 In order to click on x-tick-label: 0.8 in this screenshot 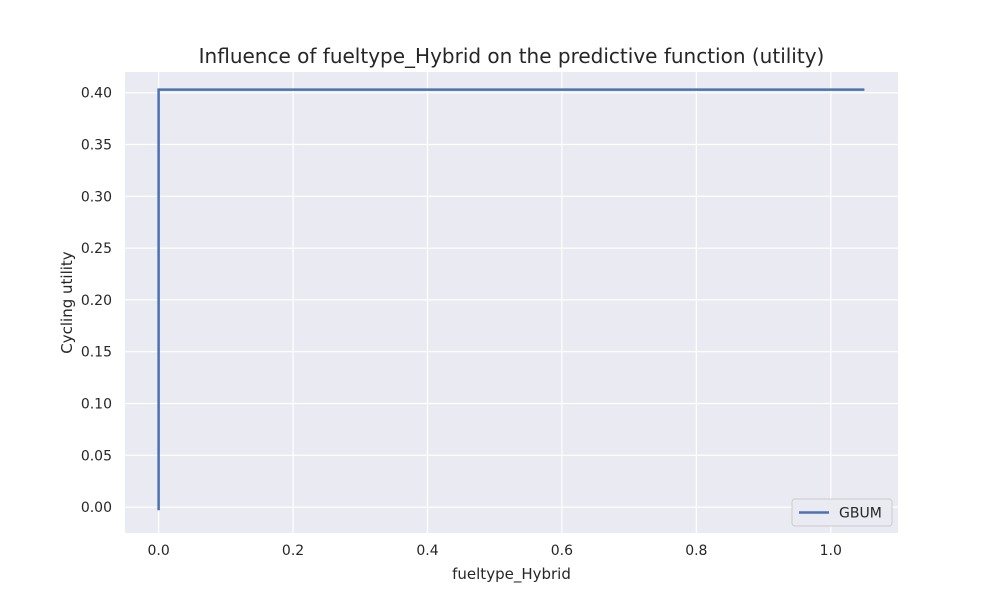, I will do `click(696, 551)`.